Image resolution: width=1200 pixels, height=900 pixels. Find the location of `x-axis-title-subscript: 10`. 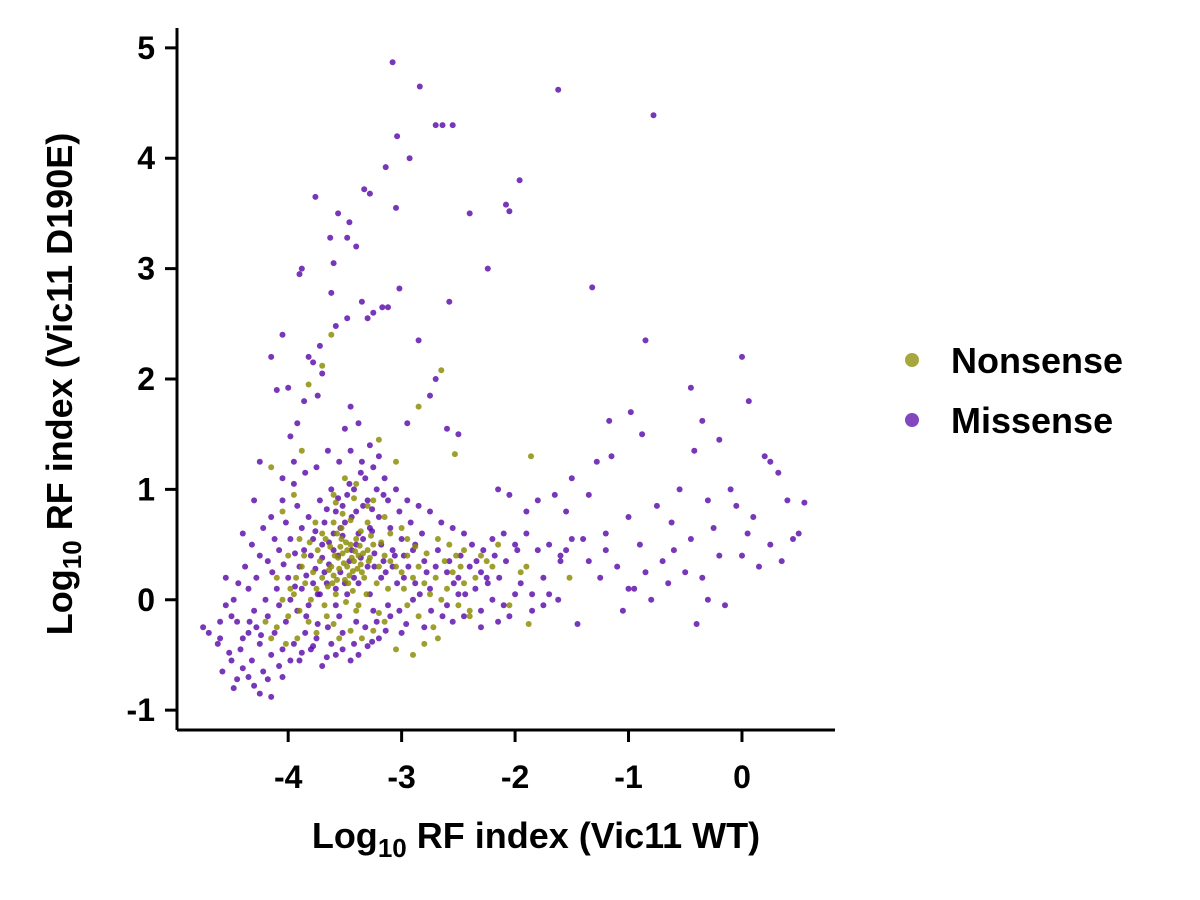

x-axis-title-subscript: 10 is located at coordinates (392, 848).